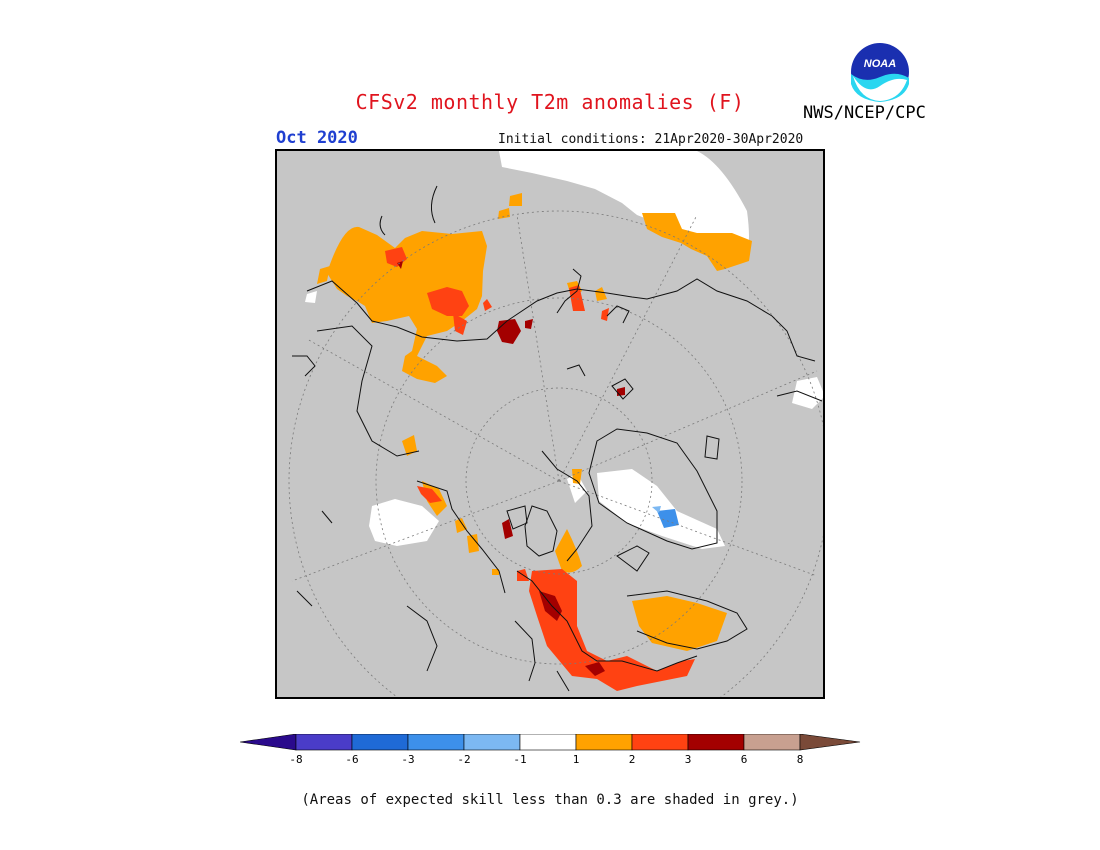 The width and height of the screenshot is (1100, 850). What do you see at coordinates (880, 72) in the screenshot?
I see `noaa-logo: NOAA` at bounding box center [880, 72].